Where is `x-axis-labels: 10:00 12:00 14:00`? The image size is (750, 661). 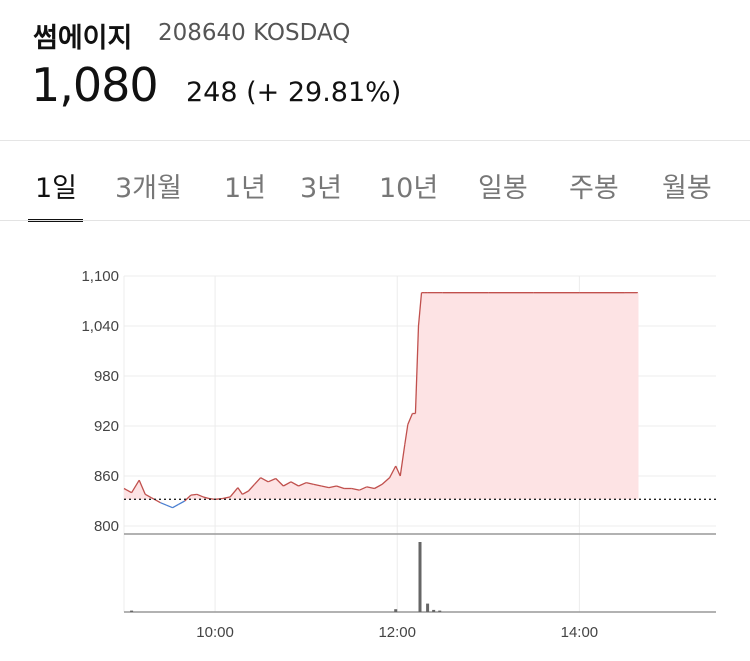
x-axis-labels: 10:00 12:00 14:00 is located at coordinates (397, 632).